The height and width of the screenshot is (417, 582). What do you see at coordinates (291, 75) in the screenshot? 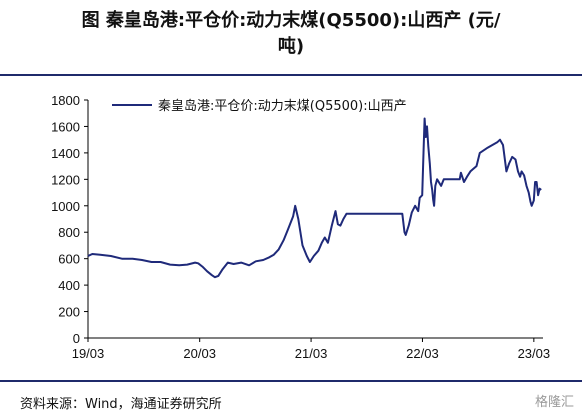
I see `top-rule` at bounding box center [291, 75].